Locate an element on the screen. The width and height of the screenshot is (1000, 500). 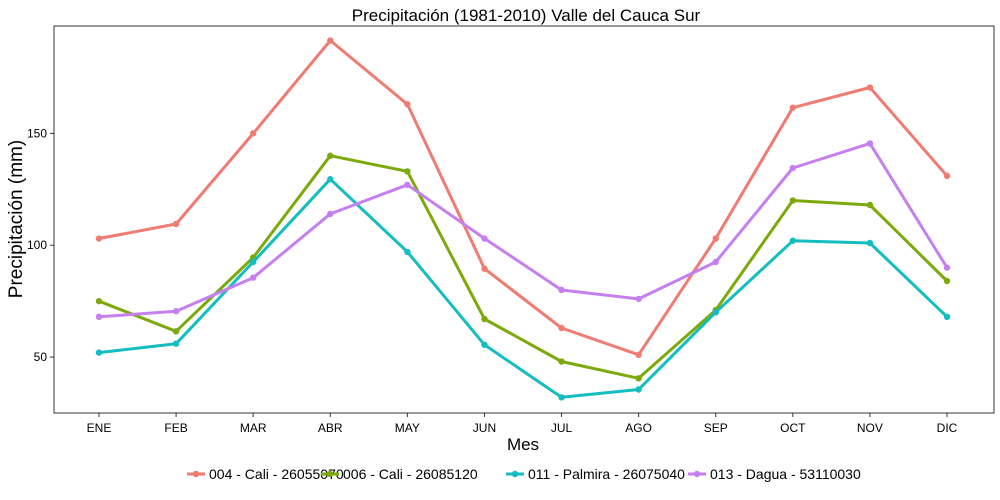
y-tick-label: 50 is located at coordinates (41, 357).